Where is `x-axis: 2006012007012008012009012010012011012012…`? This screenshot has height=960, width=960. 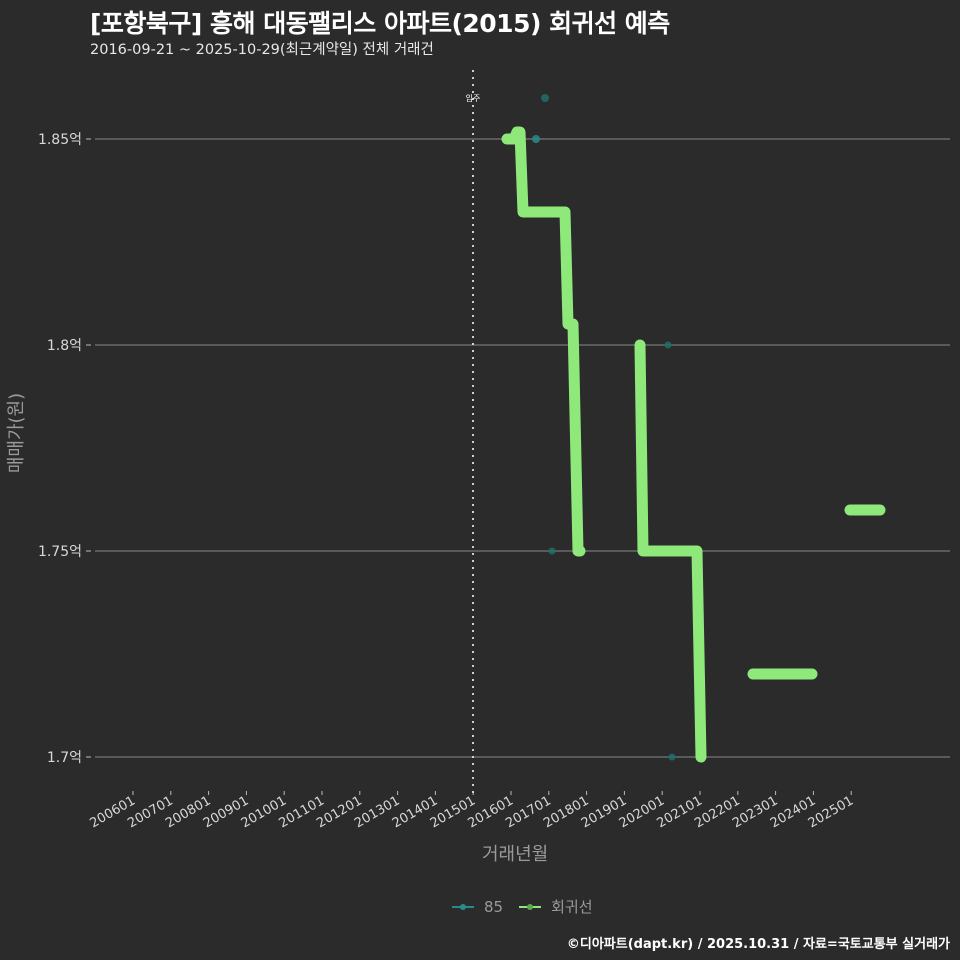
x-axis: 2006012007012008012009012010012011012012… is located at coordinates (472, 811).